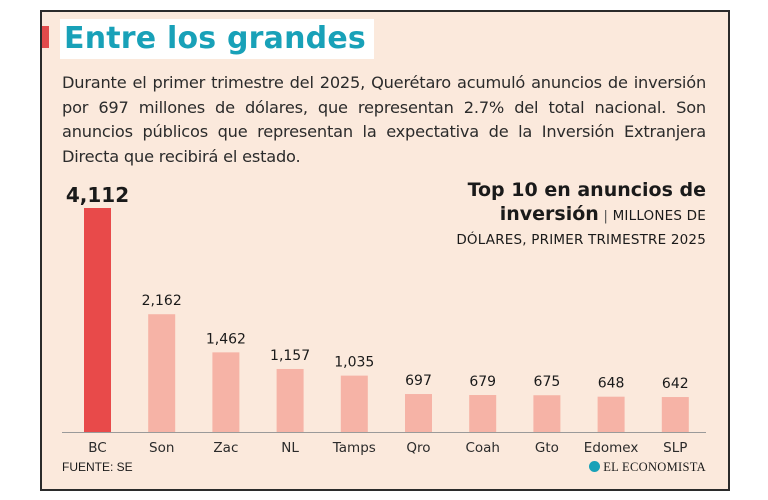 The height and width of the screenshot is (500, 768). I want to click on category-label-gto: Gto, so click(547, 448).